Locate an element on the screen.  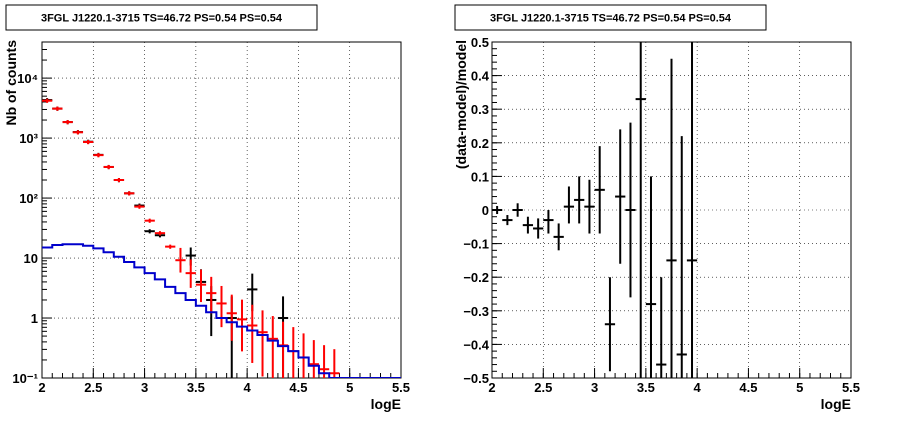
y-axis-label: (data-model)/model is located at coordinates (461, 104).